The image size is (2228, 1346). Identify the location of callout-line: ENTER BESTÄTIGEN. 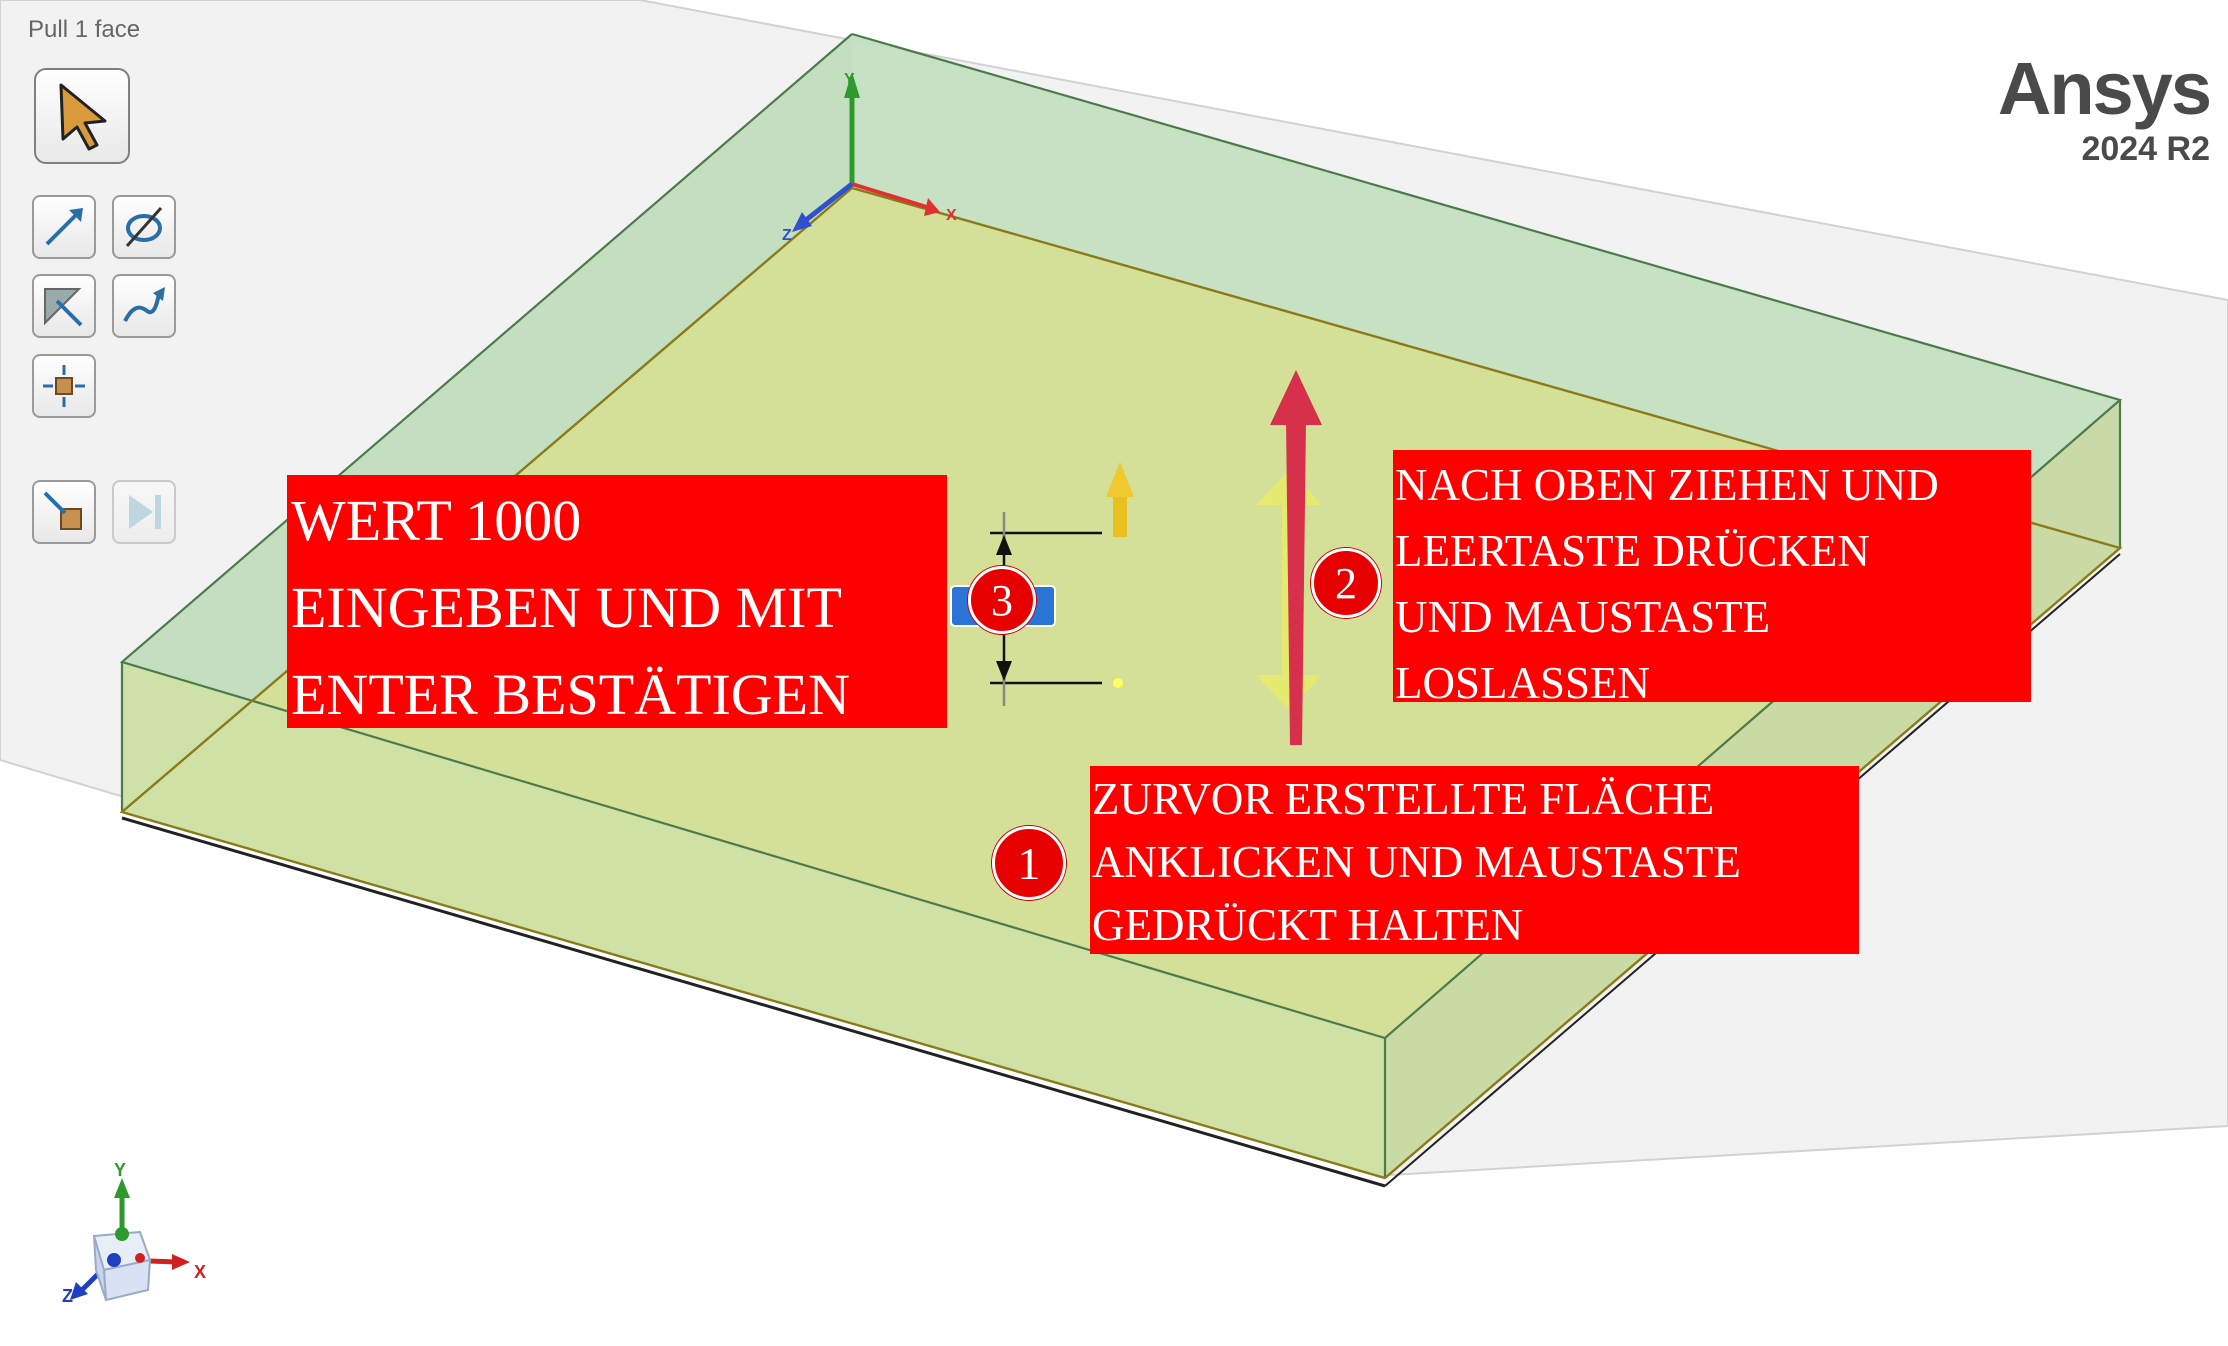
(570, 694).